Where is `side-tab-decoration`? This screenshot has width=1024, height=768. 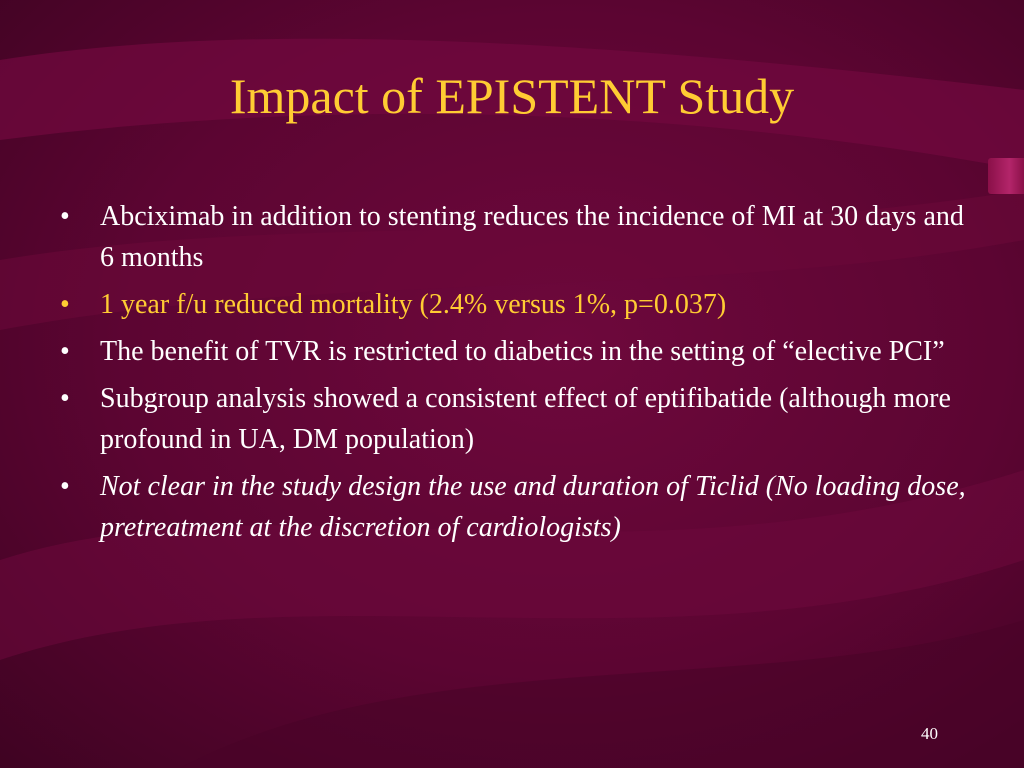 side-tab-decoration is located at coordinates (1006, 176).